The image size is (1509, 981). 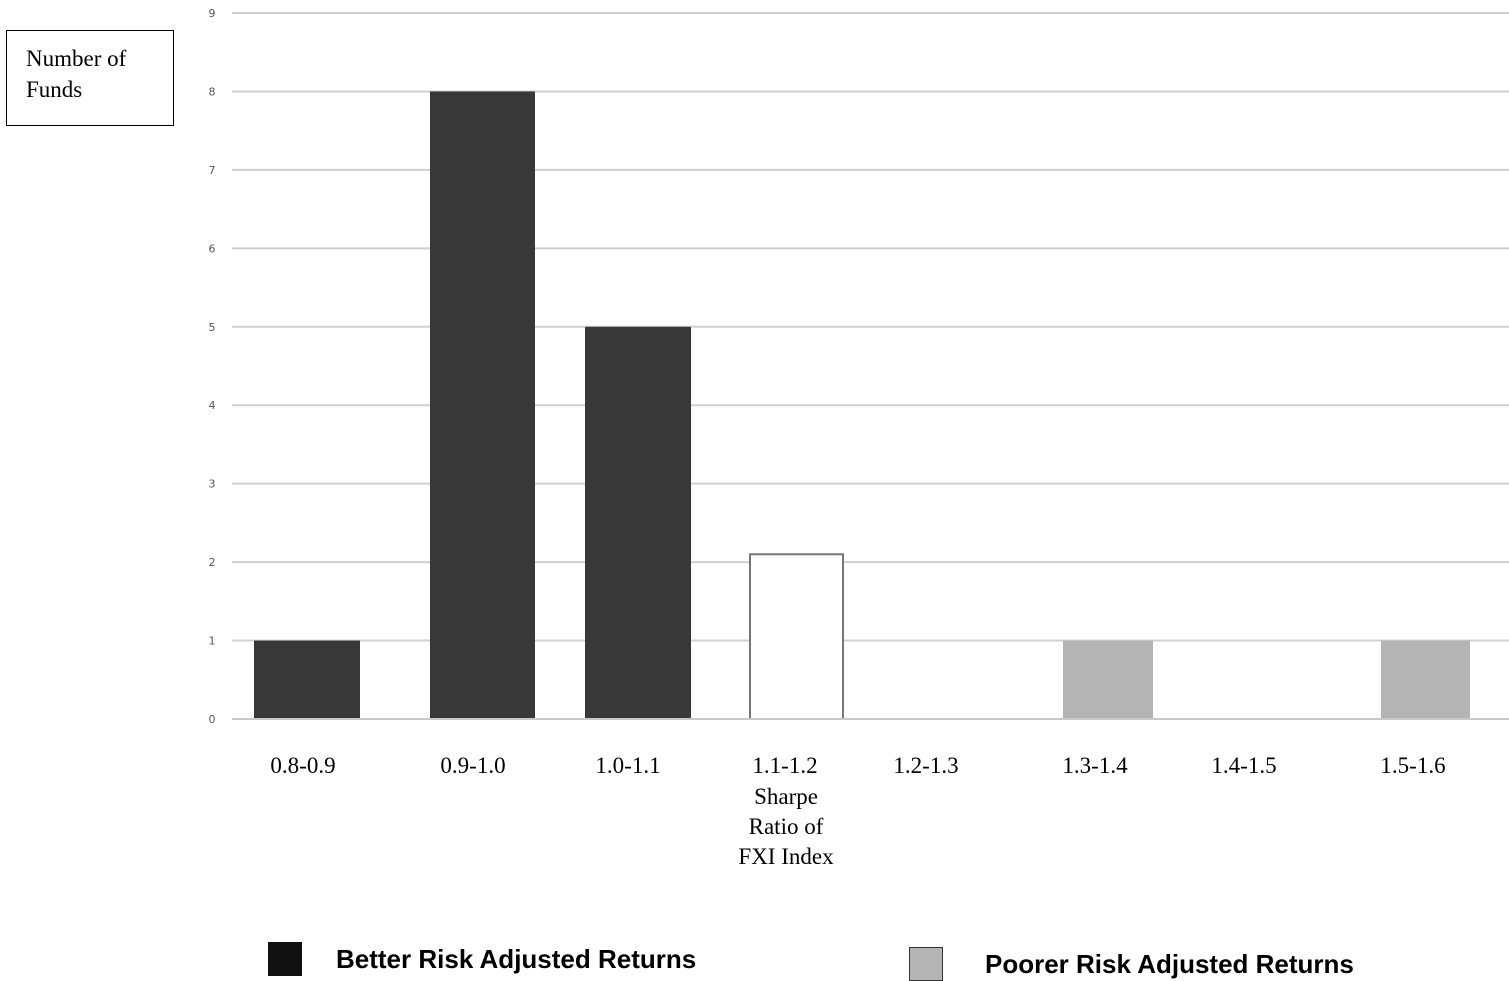 I want to click on x-axis-label-line: Ratio of, so click(x=786, y=826).